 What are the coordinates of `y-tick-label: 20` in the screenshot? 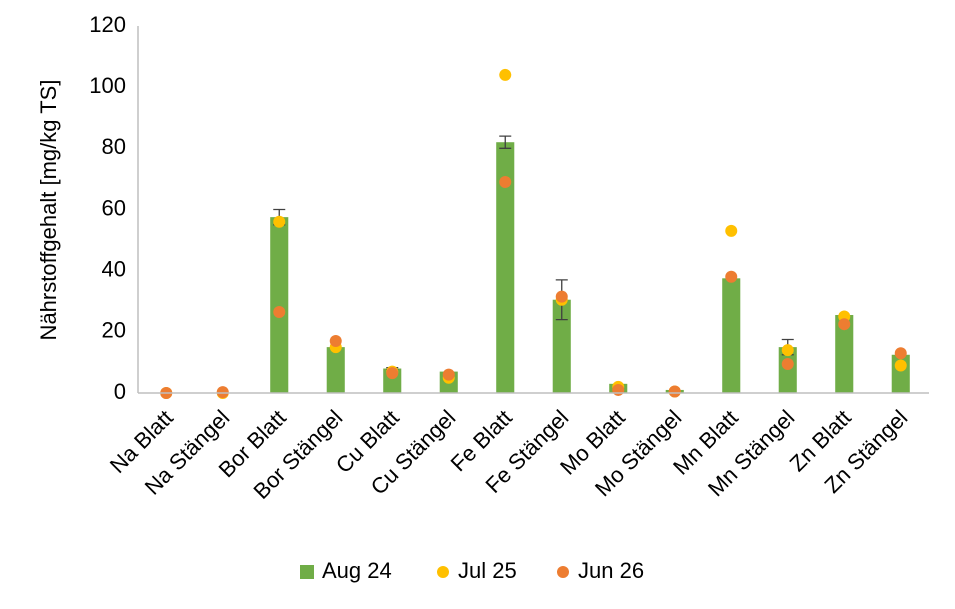 It's located at (114, 330).